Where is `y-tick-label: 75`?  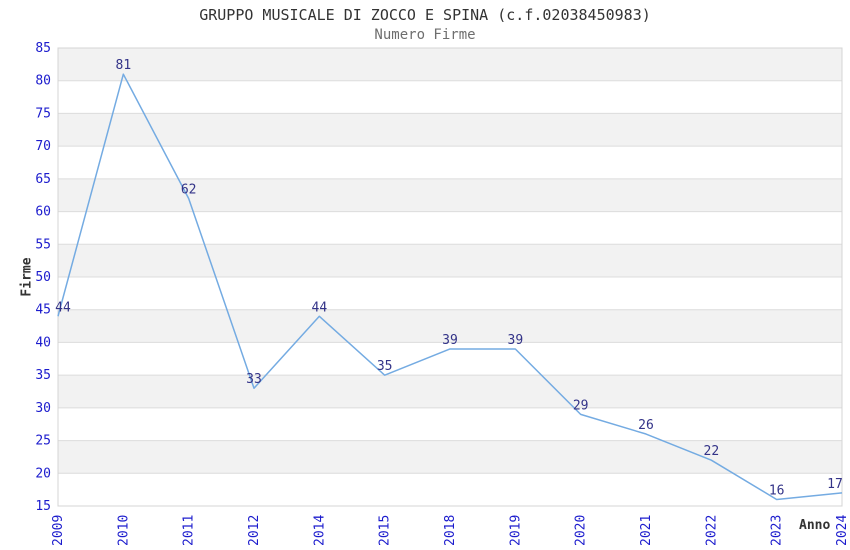
y-tick-label: 75 is located at coordinates (43, 113).